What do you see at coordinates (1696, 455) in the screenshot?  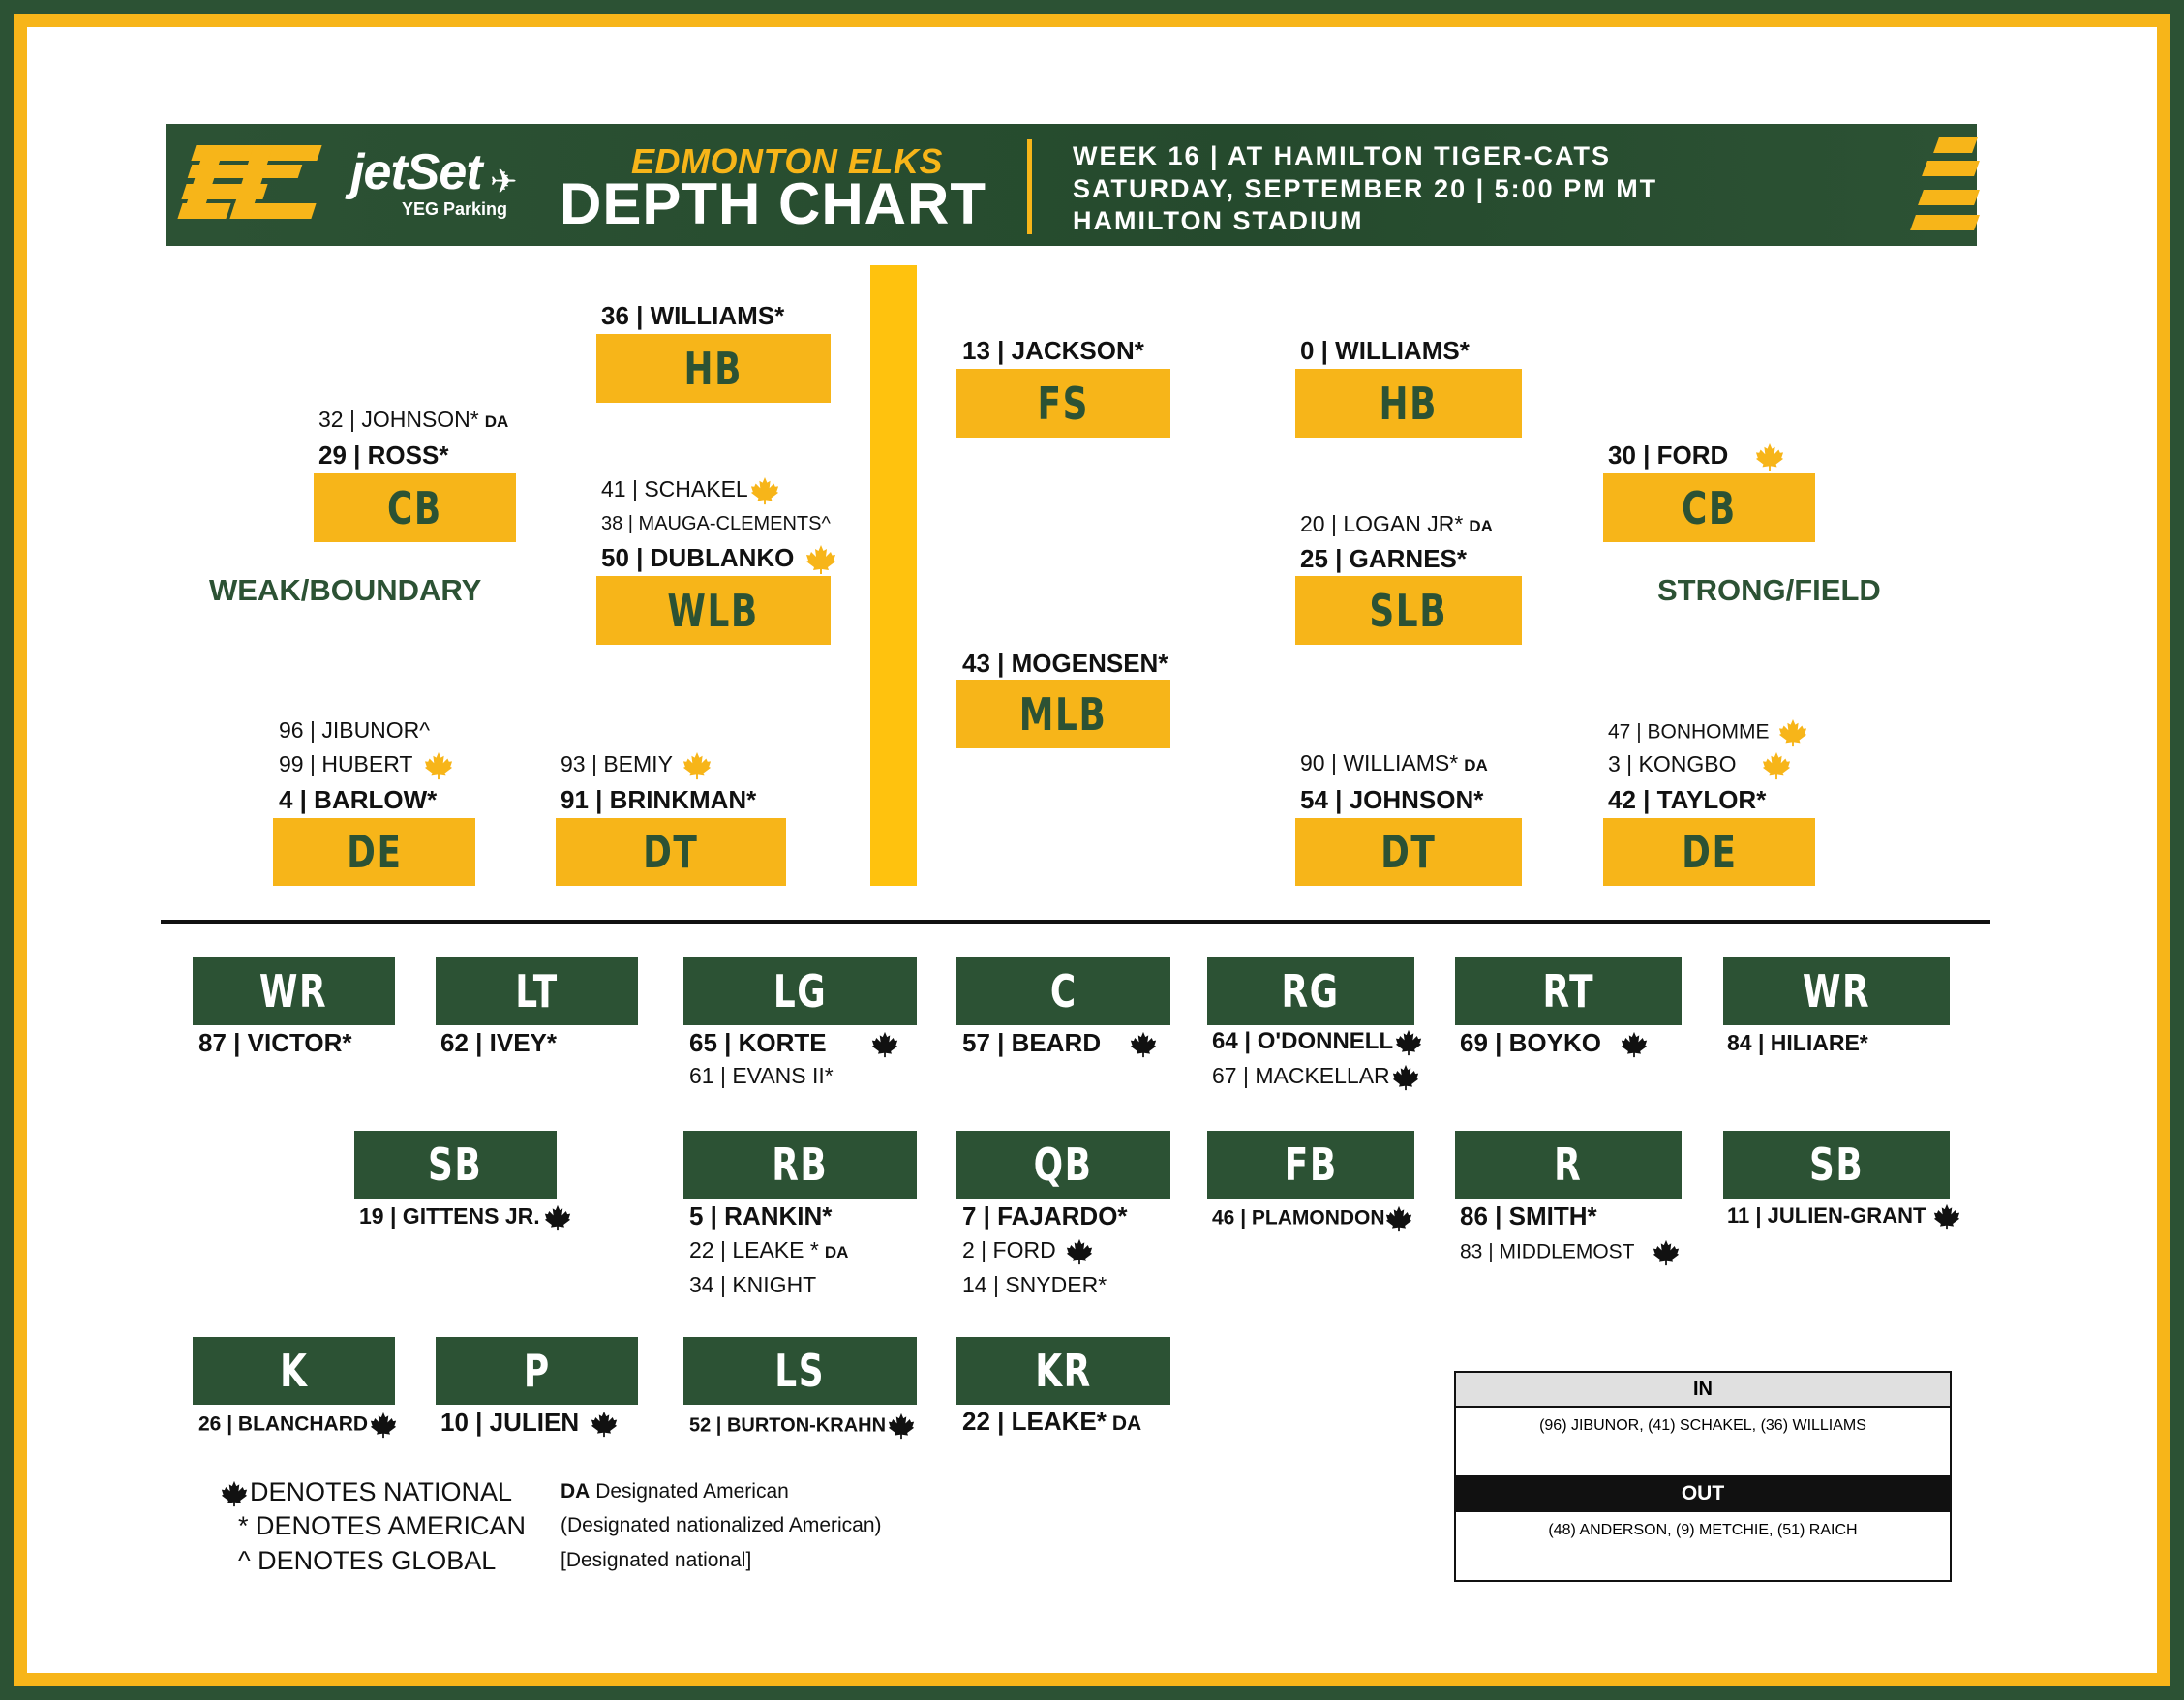 I see `cb-right-starter: 30 | FORD` at bounding box center [1696, 455].